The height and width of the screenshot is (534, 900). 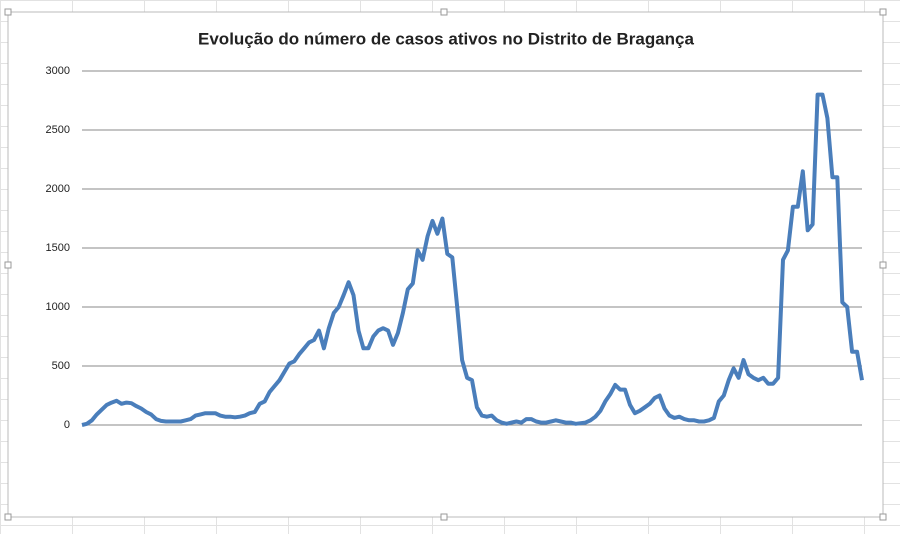 I want to click on y-tick-label: 500, so click(x=61, y=366).